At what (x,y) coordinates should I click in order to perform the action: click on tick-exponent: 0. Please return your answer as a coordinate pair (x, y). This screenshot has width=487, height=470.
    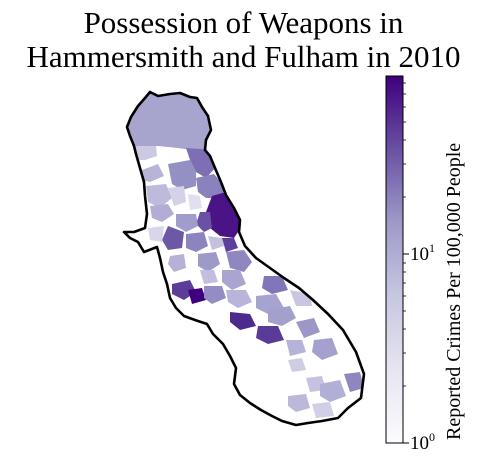
    Looking at the image, I should click on (432, 437).